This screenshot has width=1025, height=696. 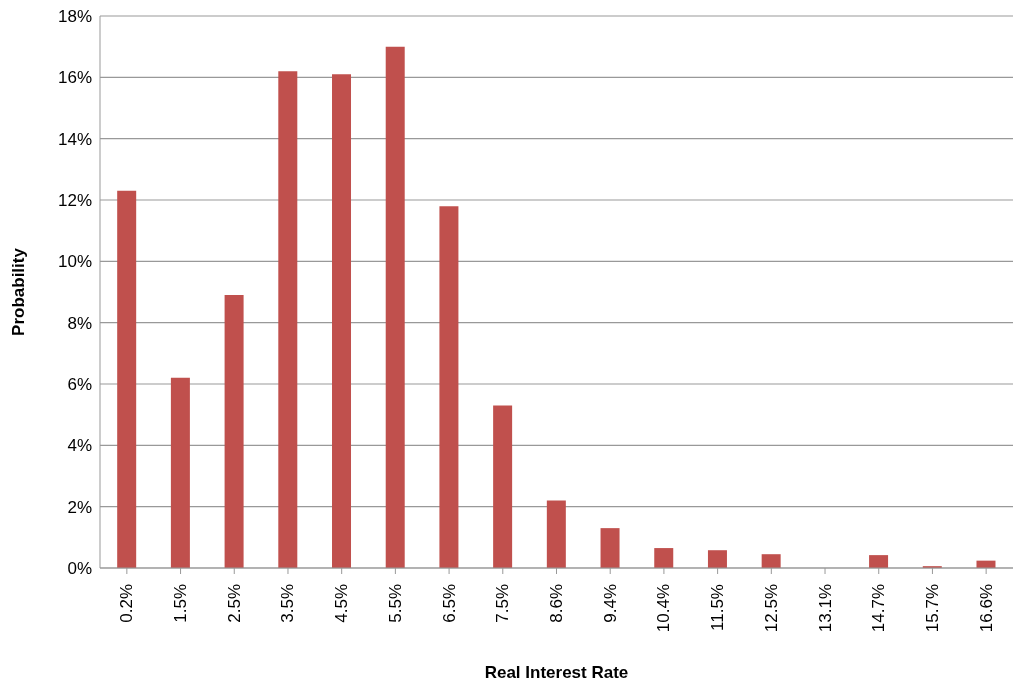 What do you see at coordinates (395, 603) in the screenshot?
I see `x-tick-label: 5.5%` at bounding box center [395, 603].